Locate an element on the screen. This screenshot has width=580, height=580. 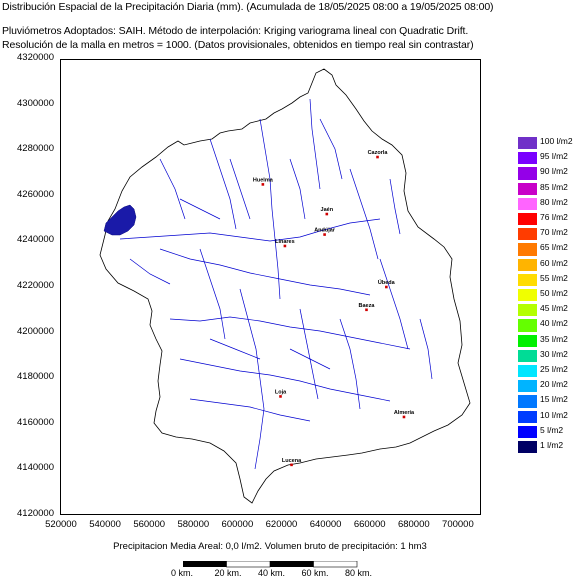
scale-bar is located at coordinates (270, 564).